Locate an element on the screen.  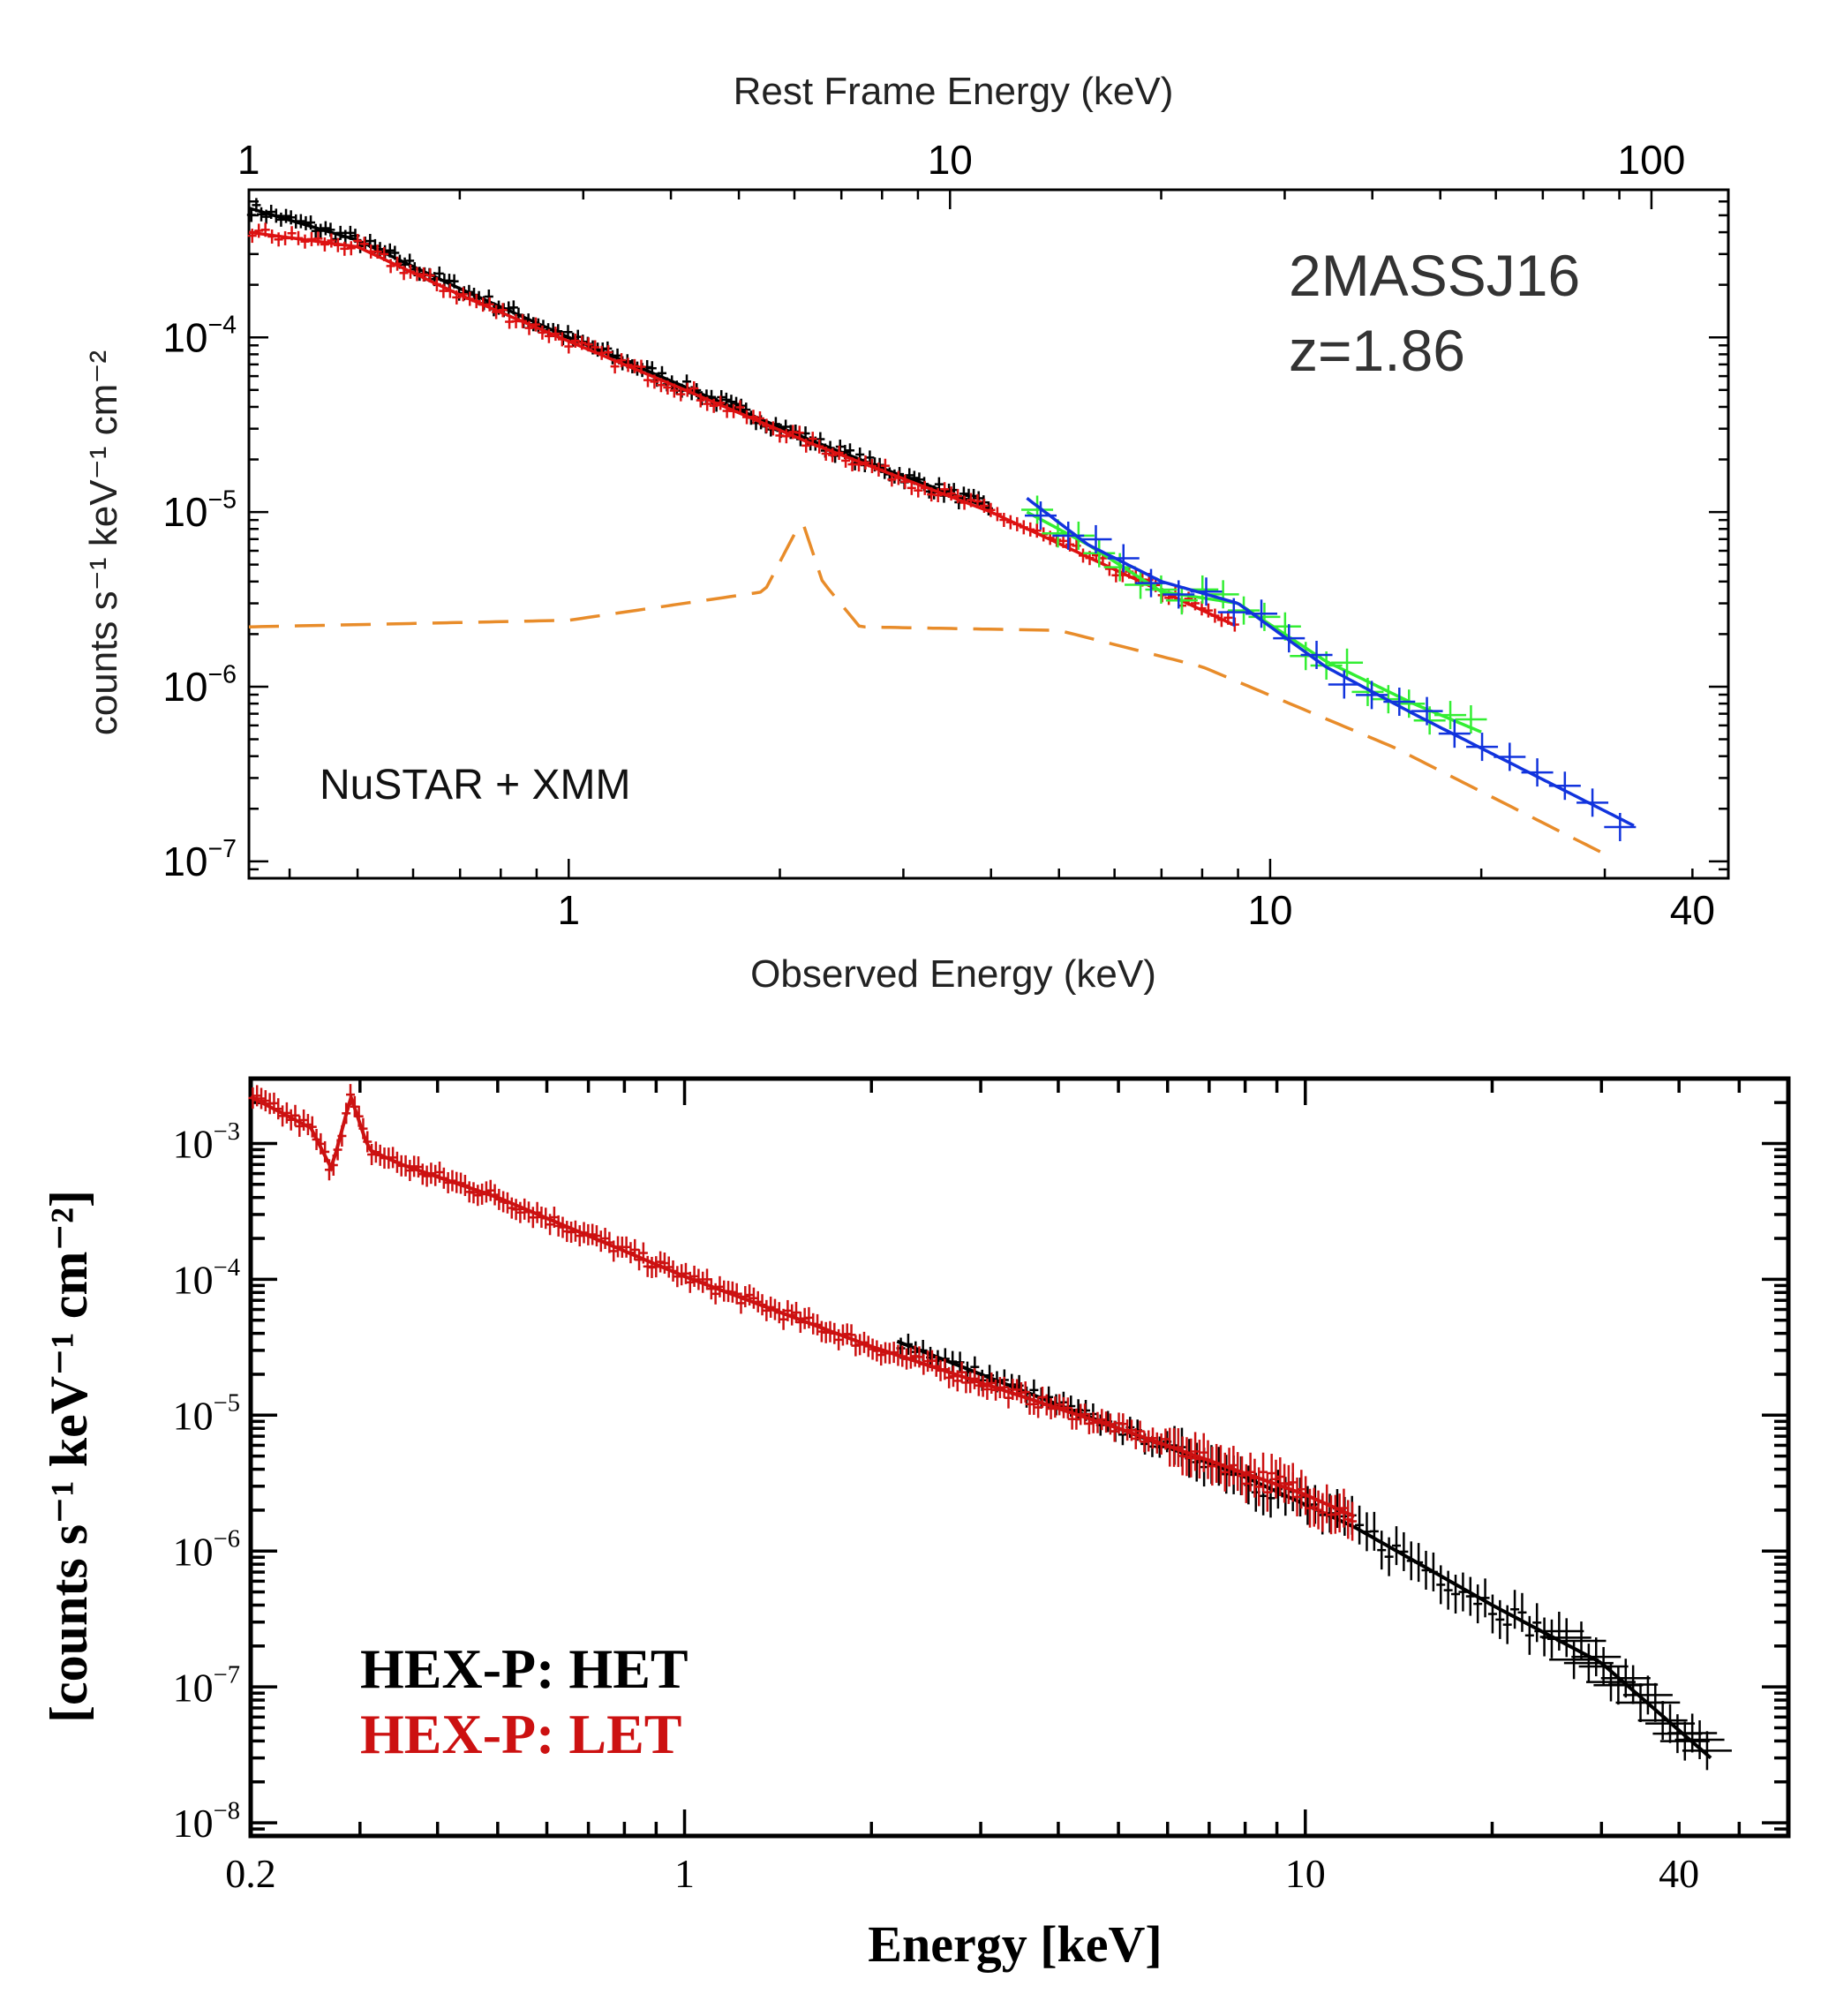
x-tick-label: 40 is located at coordinates (1692, 910).